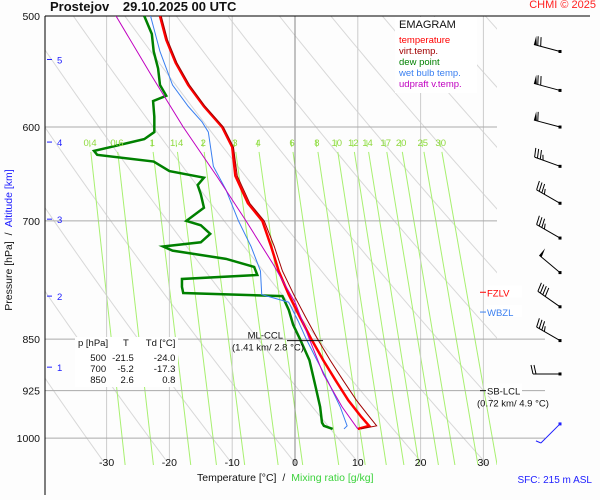 The height and width of the screenshot is (500, 600). Describe the element at coordinates (59, 143) in the screenshot. I see `altitude-tick-label: 4` at that location.